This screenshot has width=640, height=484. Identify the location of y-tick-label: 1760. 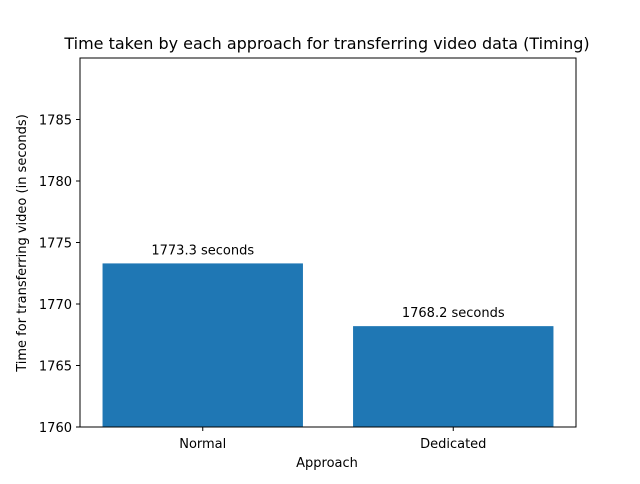
(55, 428).